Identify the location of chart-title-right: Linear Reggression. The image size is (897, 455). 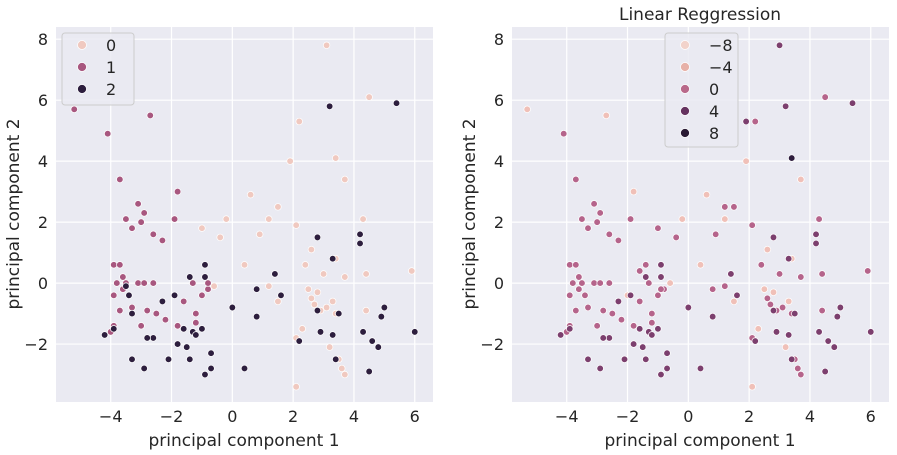
(700, 15).